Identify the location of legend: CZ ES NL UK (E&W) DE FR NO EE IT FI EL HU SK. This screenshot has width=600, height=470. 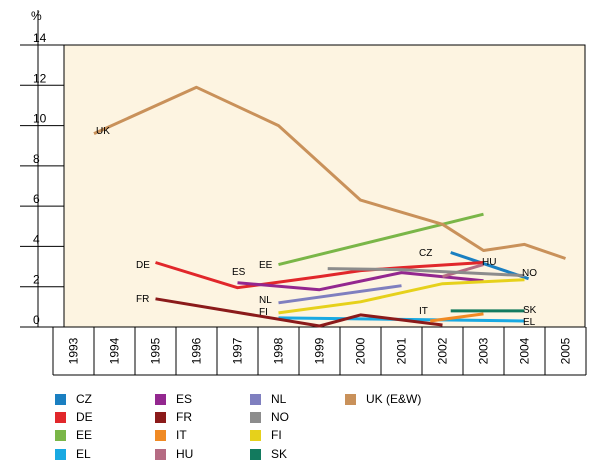
(315, 427).